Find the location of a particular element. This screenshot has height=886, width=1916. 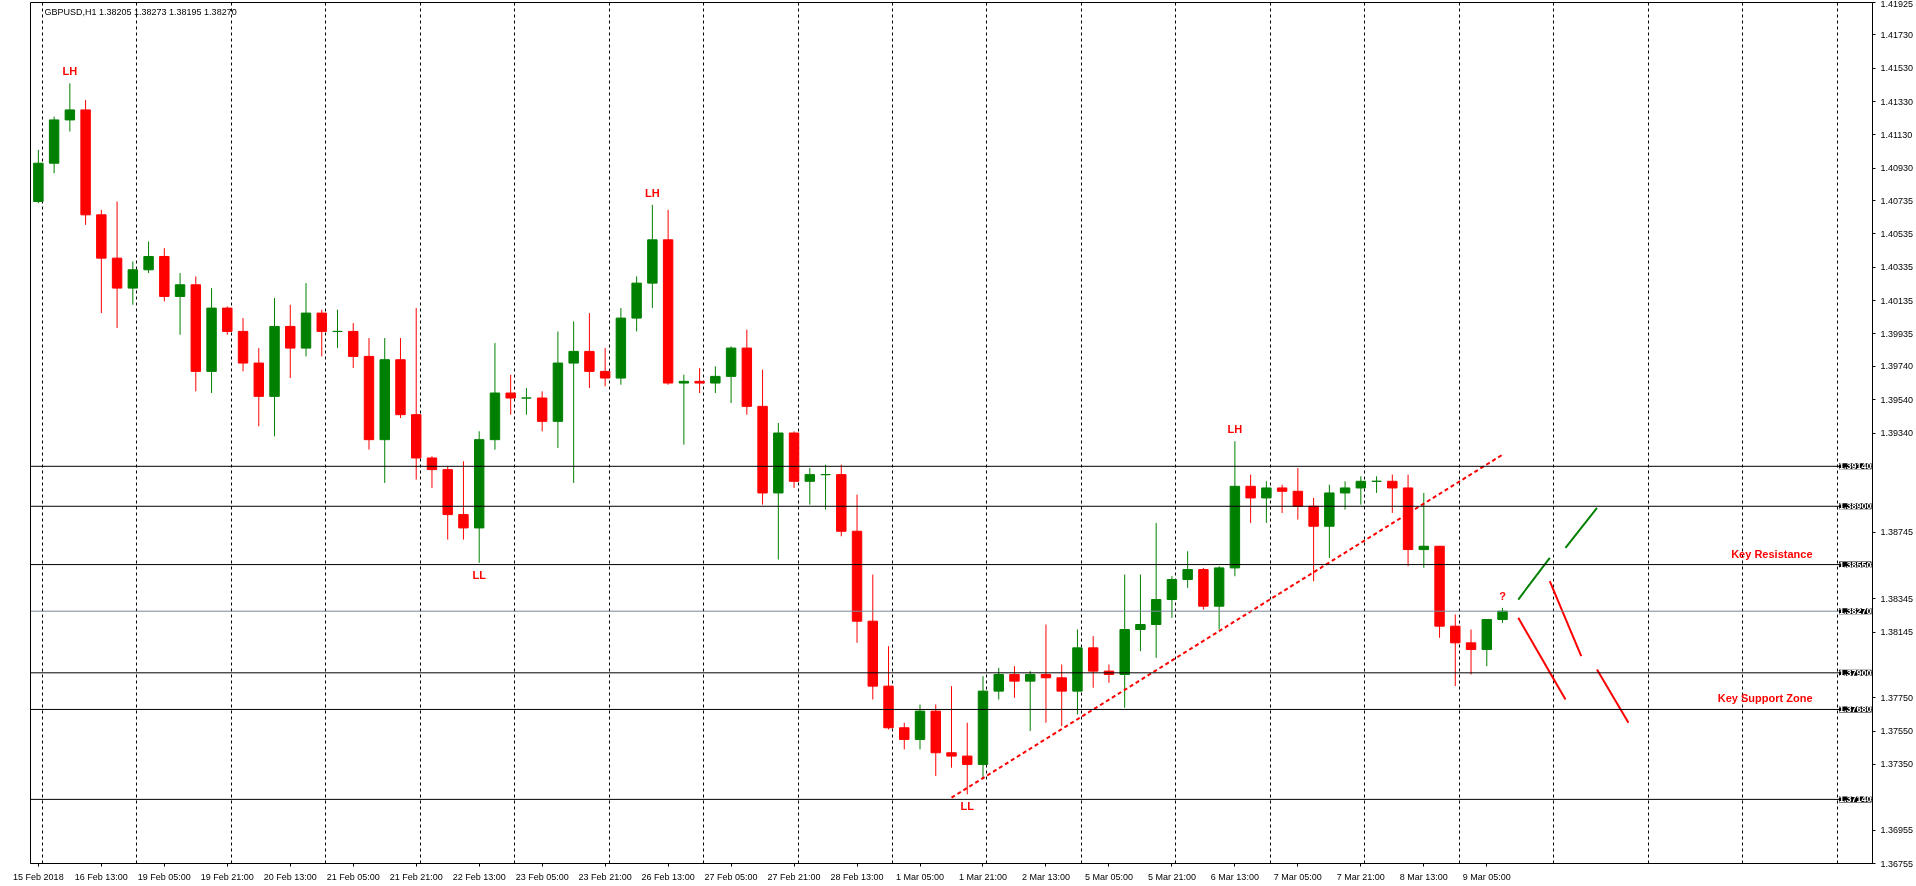

x-tick-label: 7 Mar 21:00 is located at coordinates (1360, 876).